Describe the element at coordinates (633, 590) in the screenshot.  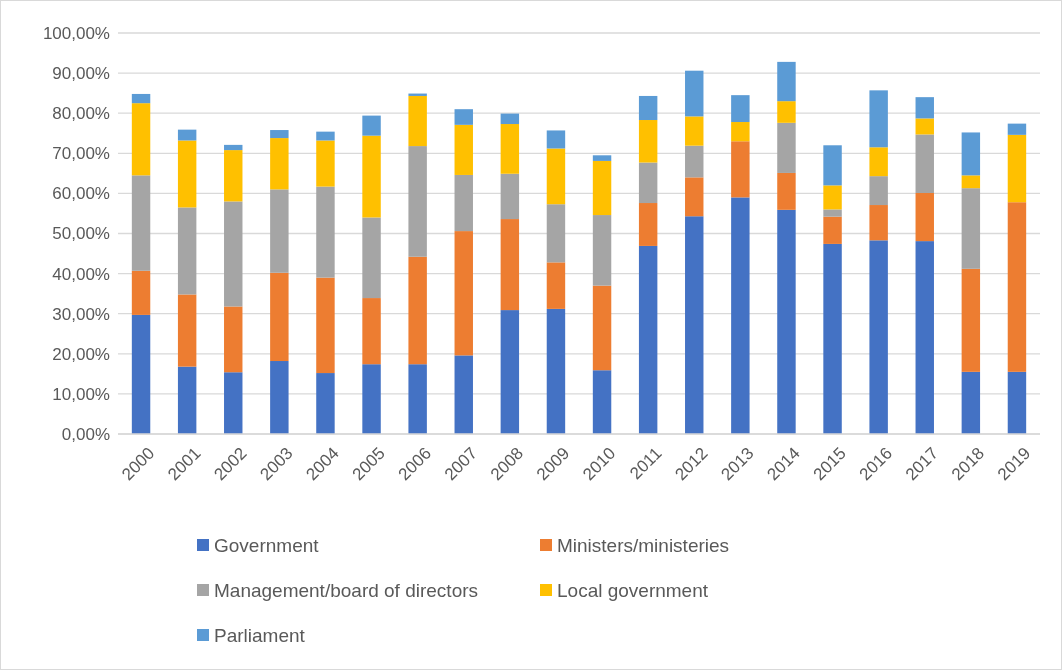
I see `legend-label: Local government` at that location.